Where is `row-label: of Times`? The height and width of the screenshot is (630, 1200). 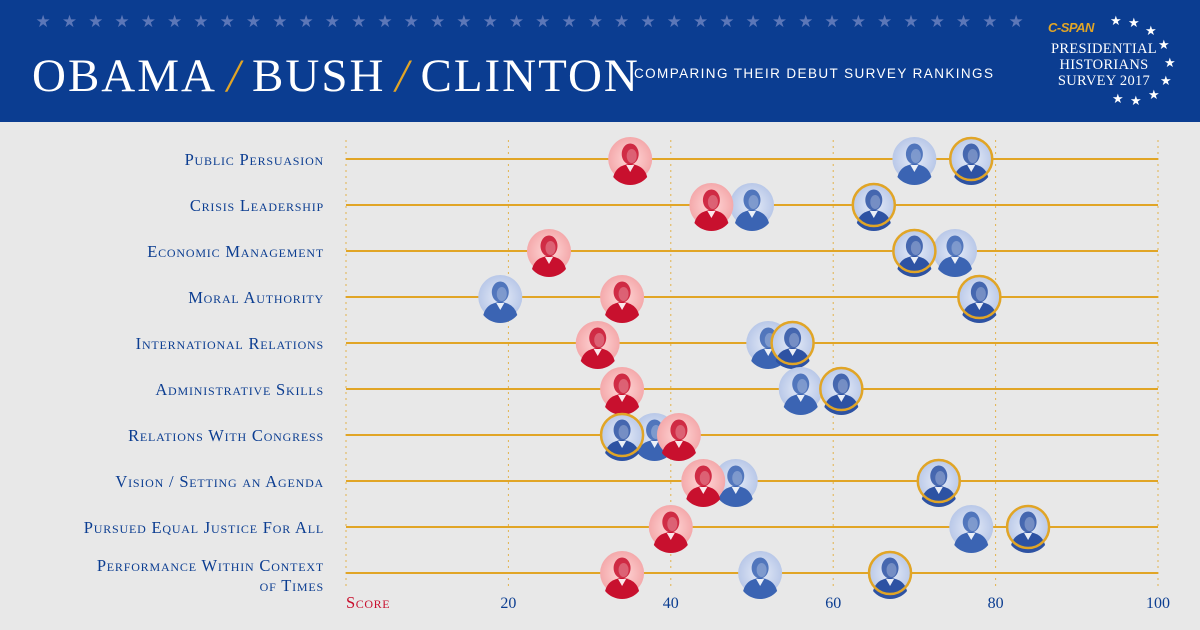 row-label: of Times is located at coordinates (292, 585).